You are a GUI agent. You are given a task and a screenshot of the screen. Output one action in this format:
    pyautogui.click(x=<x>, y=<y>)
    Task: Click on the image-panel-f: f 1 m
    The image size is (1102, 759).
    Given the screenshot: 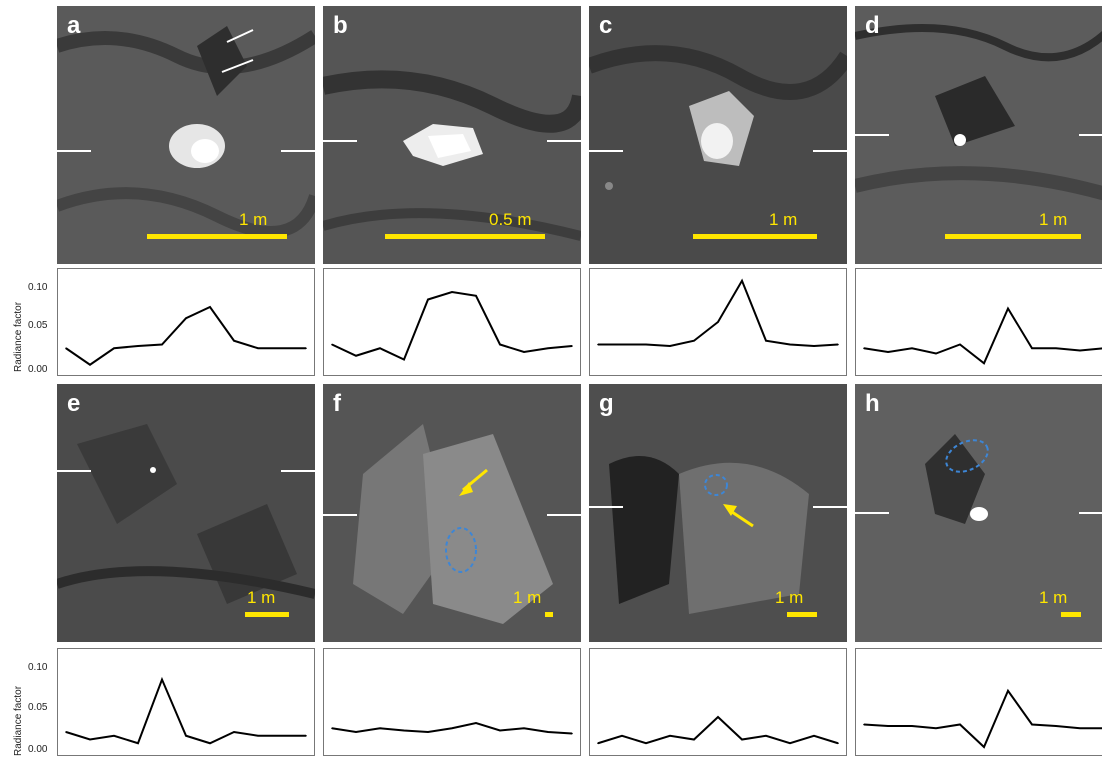 What is the action you would take?
    pyautogui.click(x=452, y=513)
    